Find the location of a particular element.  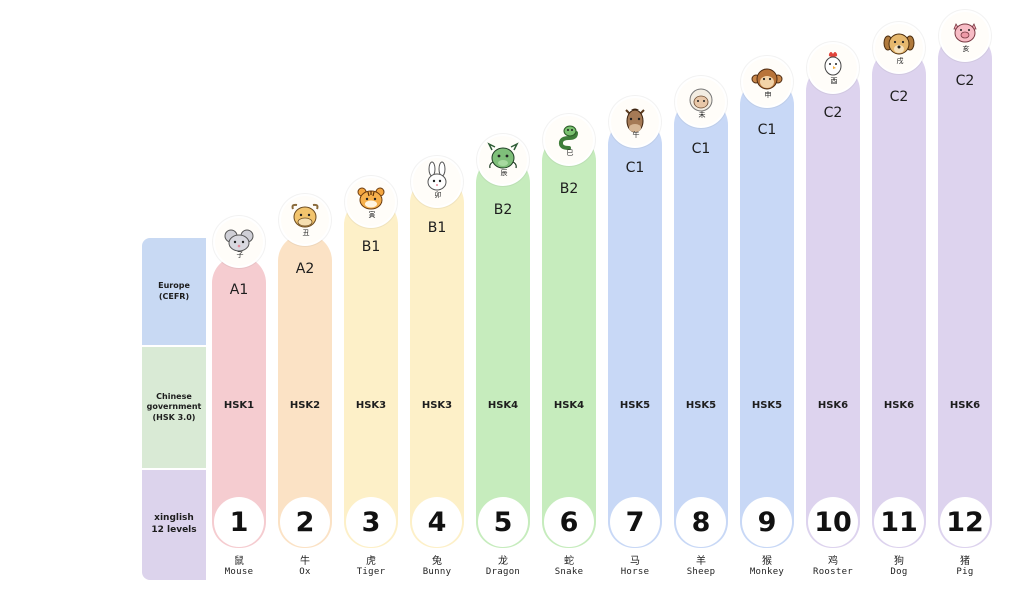

zodiac-badge: 亥 is located at coordinates (965, 36).